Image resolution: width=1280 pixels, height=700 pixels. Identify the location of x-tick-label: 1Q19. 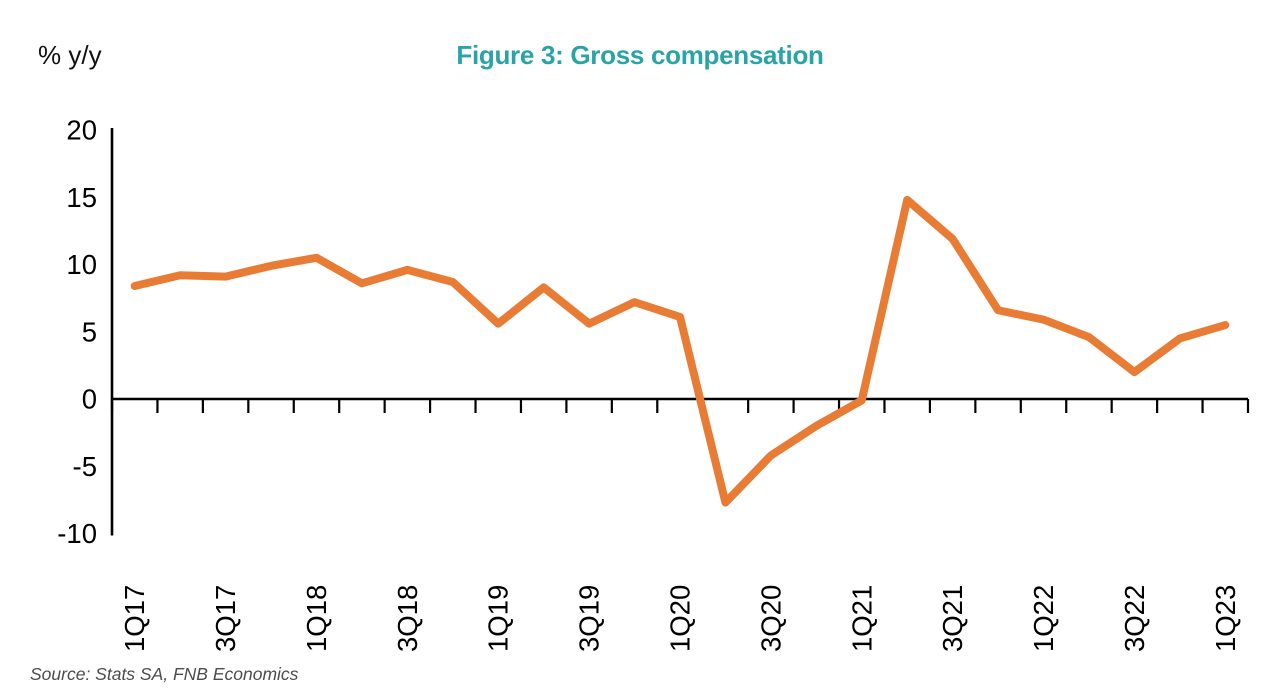
(498, 618).